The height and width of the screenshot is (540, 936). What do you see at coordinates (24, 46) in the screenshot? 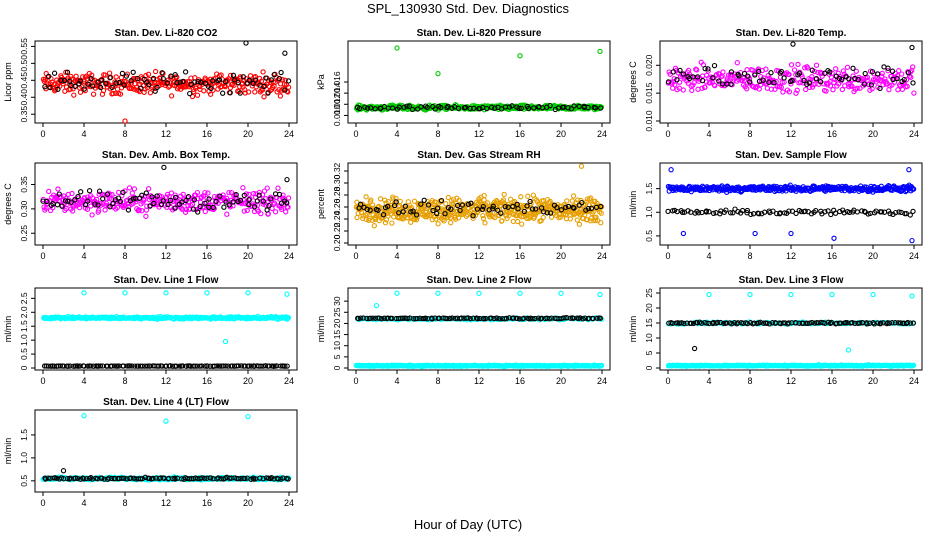
I see `y-tick-label: 0.55` at bounding box center [24, 46].